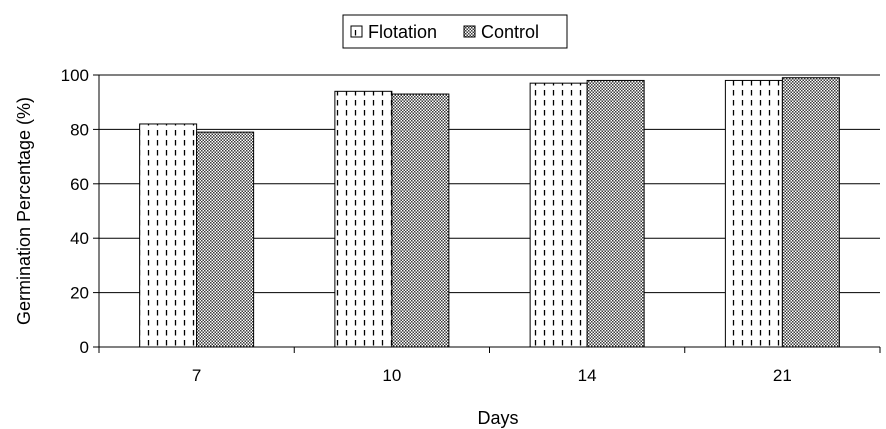  I want to click on x-axis-label: Days, so click(497, 418).